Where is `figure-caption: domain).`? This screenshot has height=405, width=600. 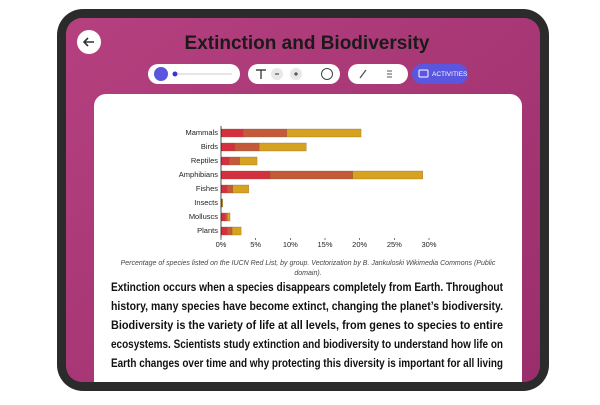 figure-caption: domain). is located at coordinates (307, 273).